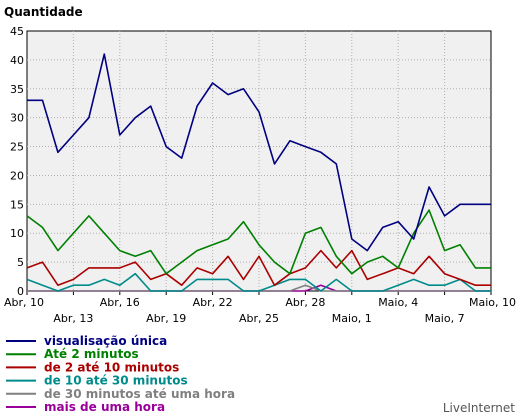 The height and width of the screenshot is (418, 520). I want to click on y-tick-label: 15, so click(17, 204).